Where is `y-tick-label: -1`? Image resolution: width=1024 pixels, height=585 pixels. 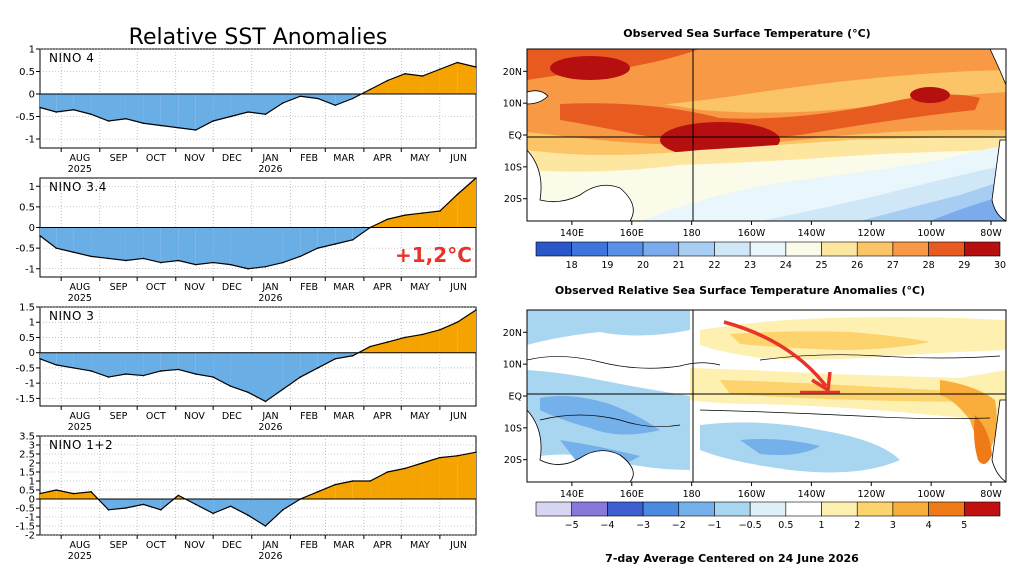 y-tick-label: -1 is located at coordinates (30, 140).